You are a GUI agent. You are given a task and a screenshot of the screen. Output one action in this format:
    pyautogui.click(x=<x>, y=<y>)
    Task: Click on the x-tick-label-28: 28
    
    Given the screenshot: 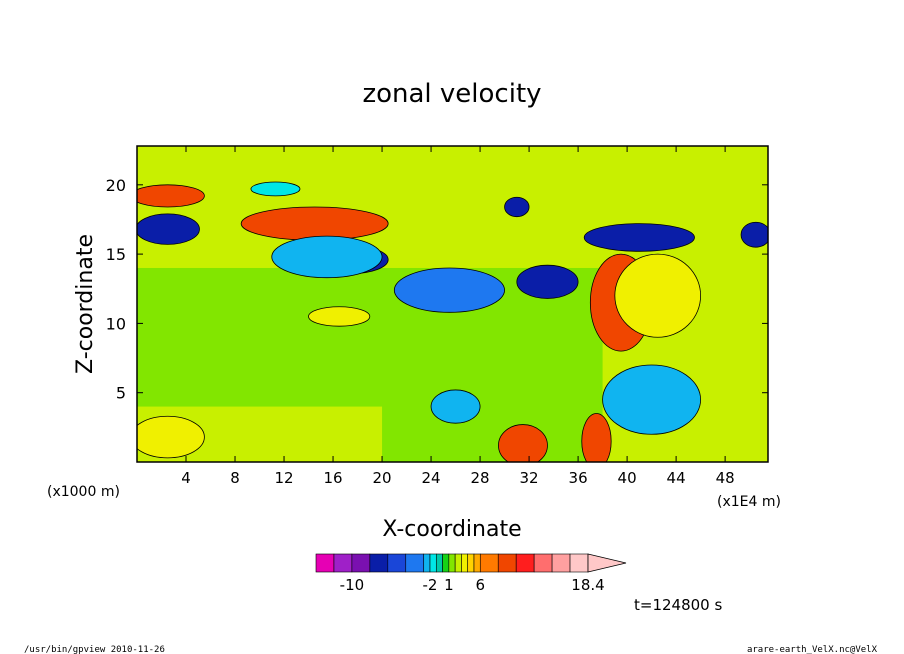 What is the action you would take?
    pyautogui.click(x=480, y=478)
    